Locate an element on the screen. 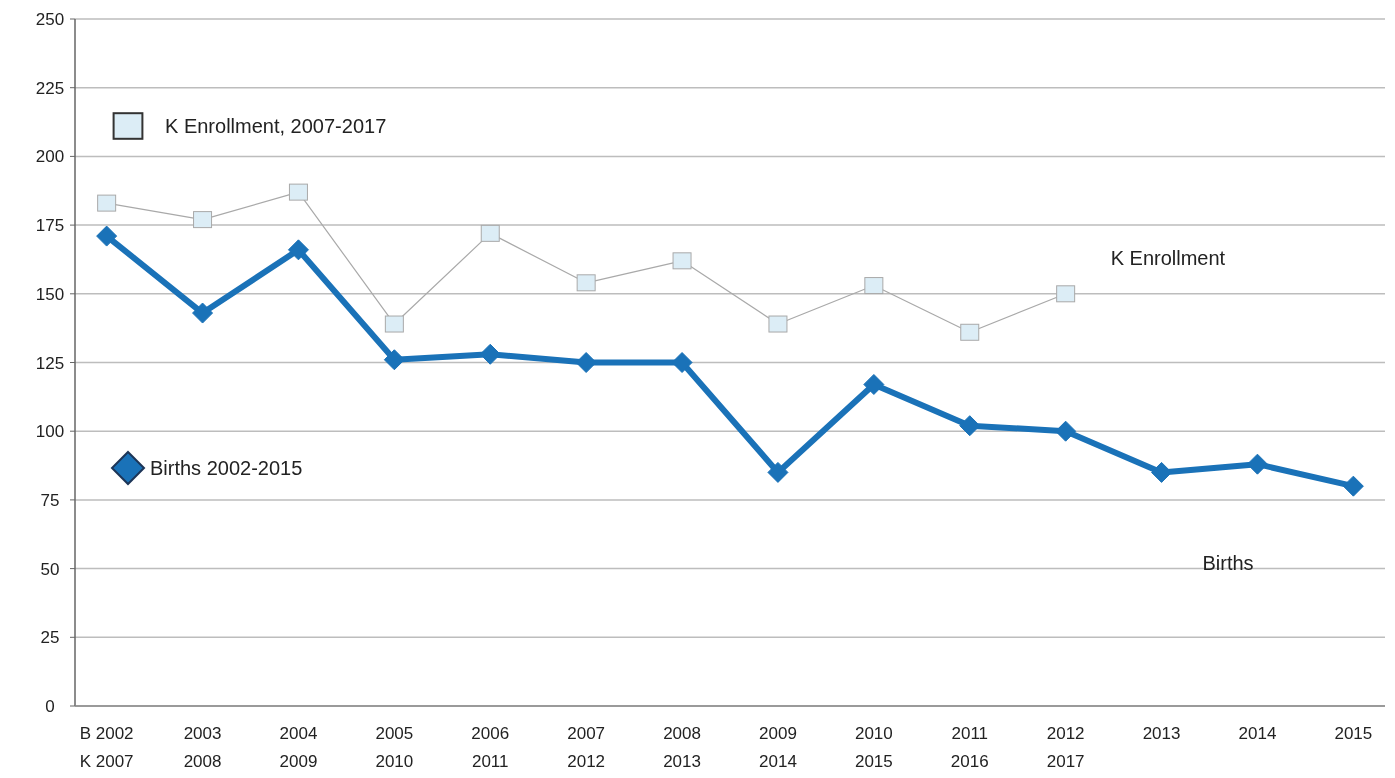 Image resolution: width=1395 pixels, height=778 pixels. y-tick-label: 125 is located at coordinates (50, 363).